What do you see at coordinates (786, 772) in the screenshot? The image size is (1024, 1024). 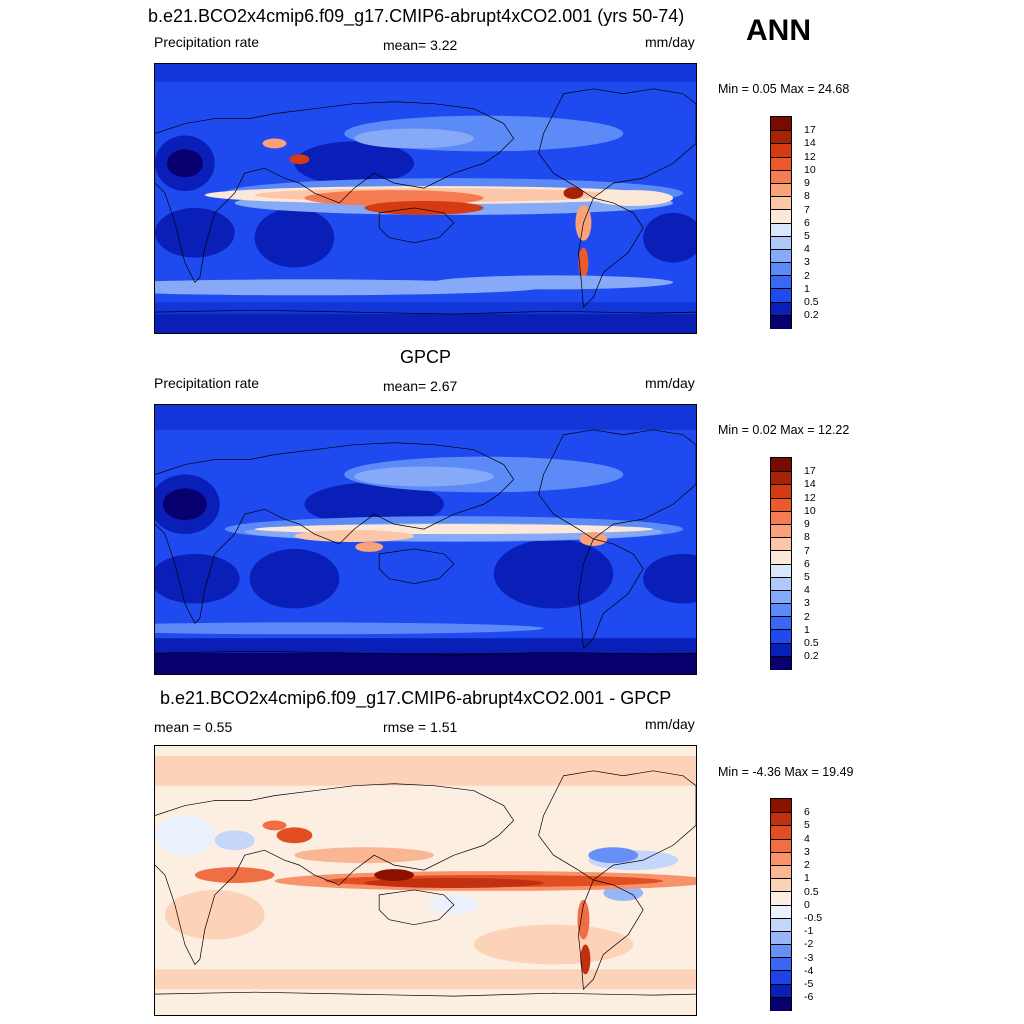 I see `panel3-minmax: Min = -4.36 Max = 19.49` at bounding box center [786, 772].